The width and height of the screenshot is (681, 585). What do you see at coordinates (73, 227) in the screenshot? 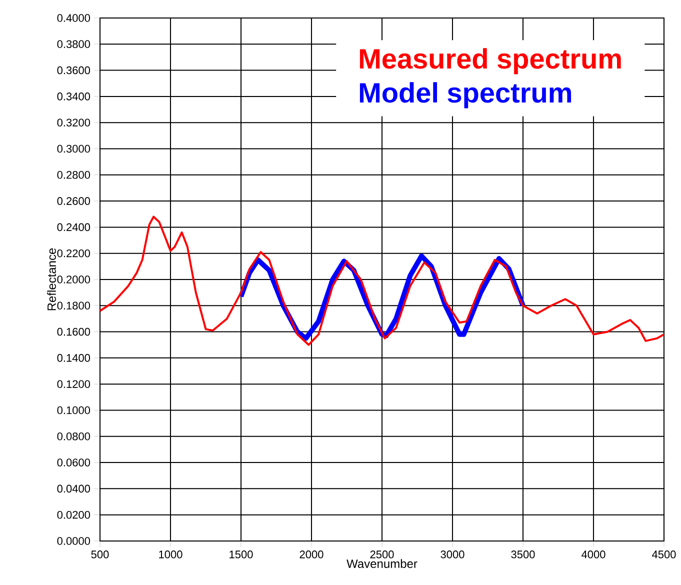
I see `y-tick-label: 0.2400` at bounding box center [73, 227].